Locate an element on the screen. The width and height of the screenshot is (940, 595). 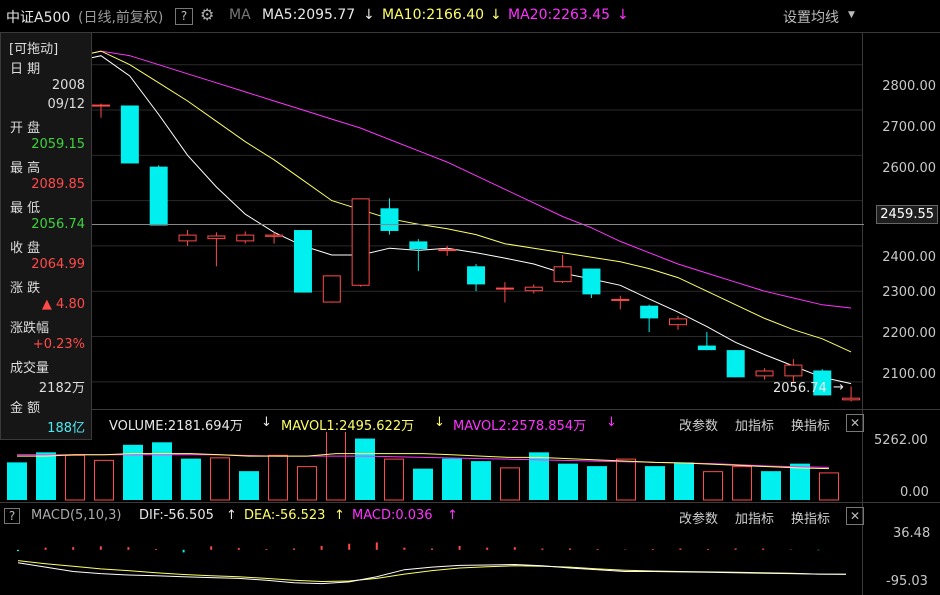
low-label: 最 低 is located at coordinates (25, 208).